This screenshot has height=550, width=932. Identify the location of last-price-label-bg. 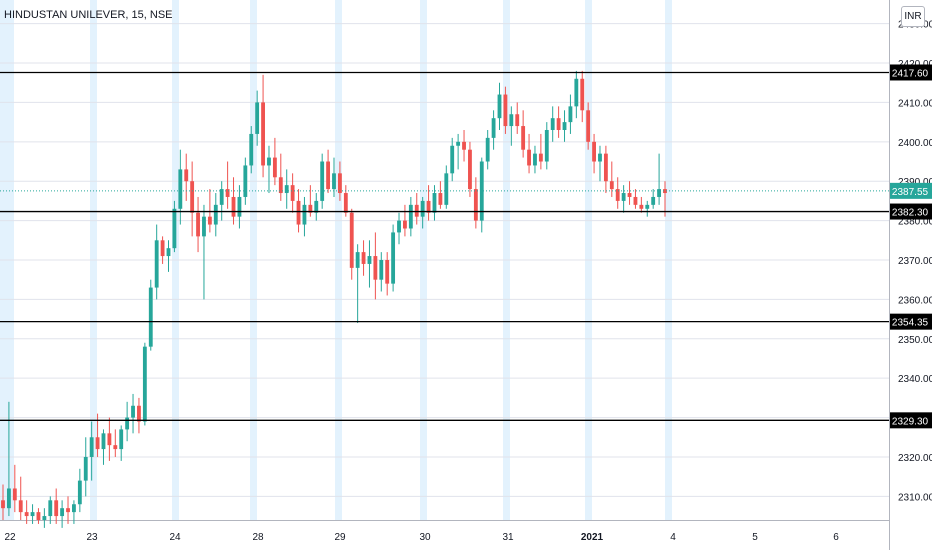
(911, 190).